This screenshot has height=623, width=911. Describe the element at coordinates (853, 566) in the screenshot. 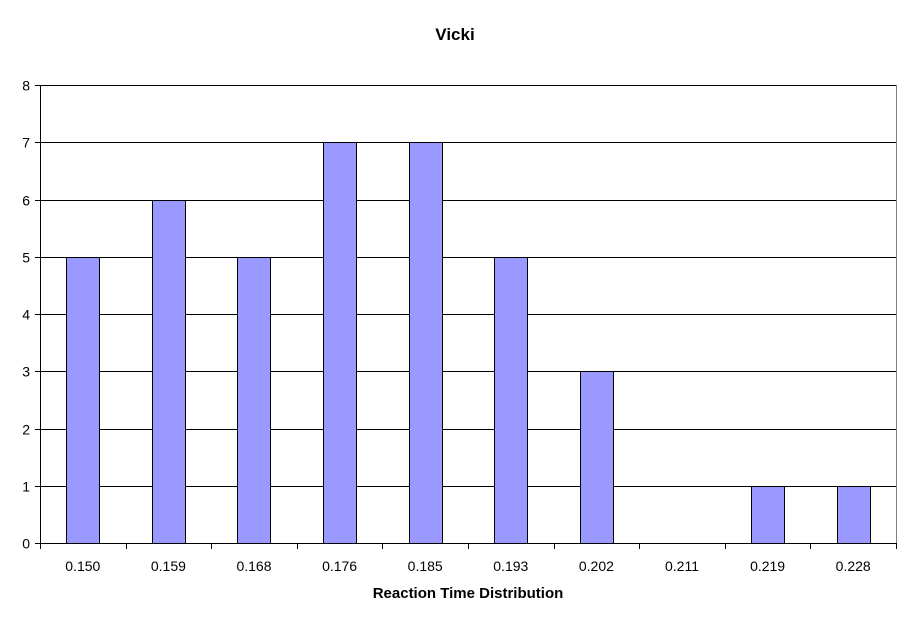

I see `x-tick-label: 0.228` at that location.